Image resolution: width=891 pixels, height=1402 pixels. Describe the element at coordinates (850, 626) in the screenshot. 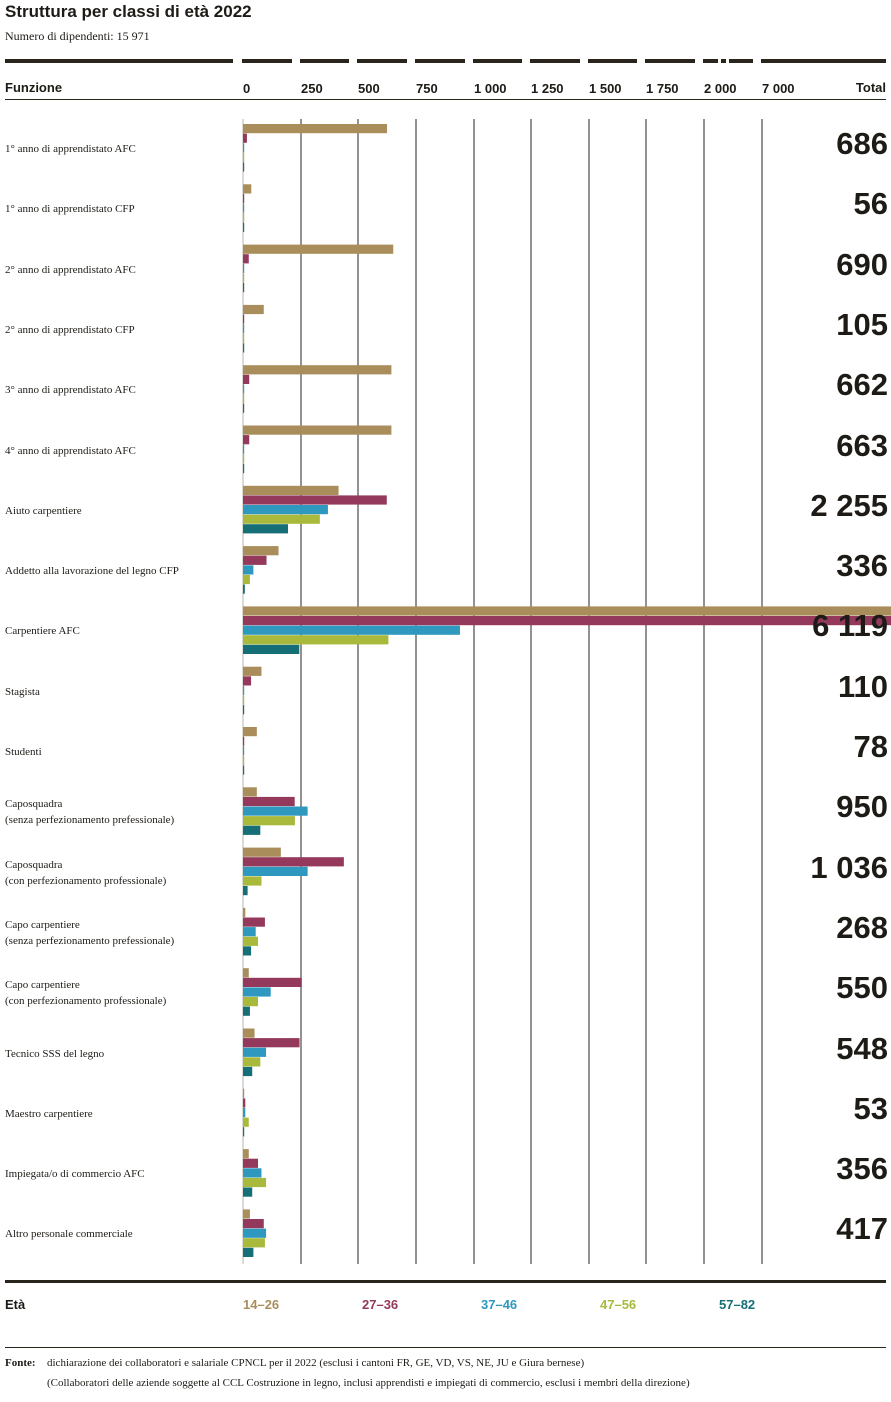

I see `total-value: 6 119` at that location.